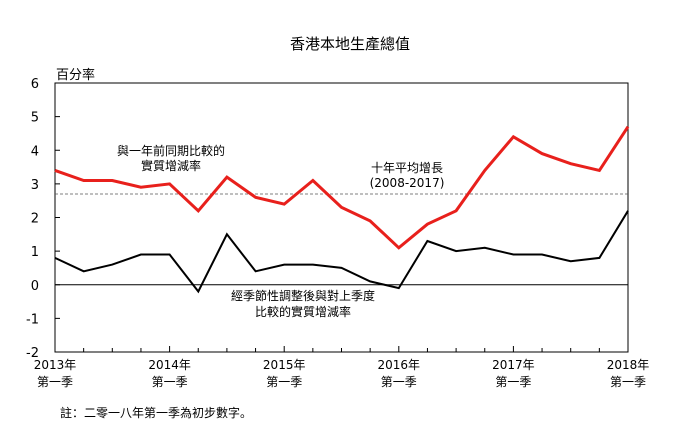  What do you see at coordinates (156, 412) in the screenshot?
I see `footnote: 註：二零一八年第一季為初步數字。` at bounding box center [156, 412].